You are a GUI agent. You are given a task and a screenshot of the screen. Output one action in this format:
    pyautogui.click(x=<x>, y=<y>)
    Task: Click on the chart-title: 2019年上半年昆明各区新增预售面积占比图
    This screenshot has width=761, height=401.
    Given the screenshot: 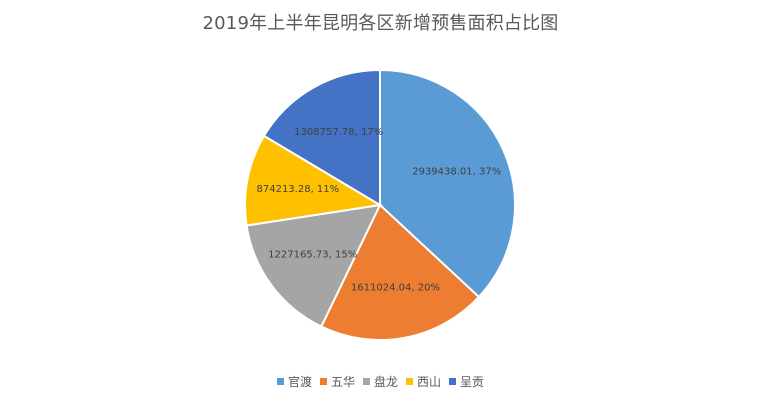 What is the action you would take?
    pyautogui.click(x=380, y=23)
    